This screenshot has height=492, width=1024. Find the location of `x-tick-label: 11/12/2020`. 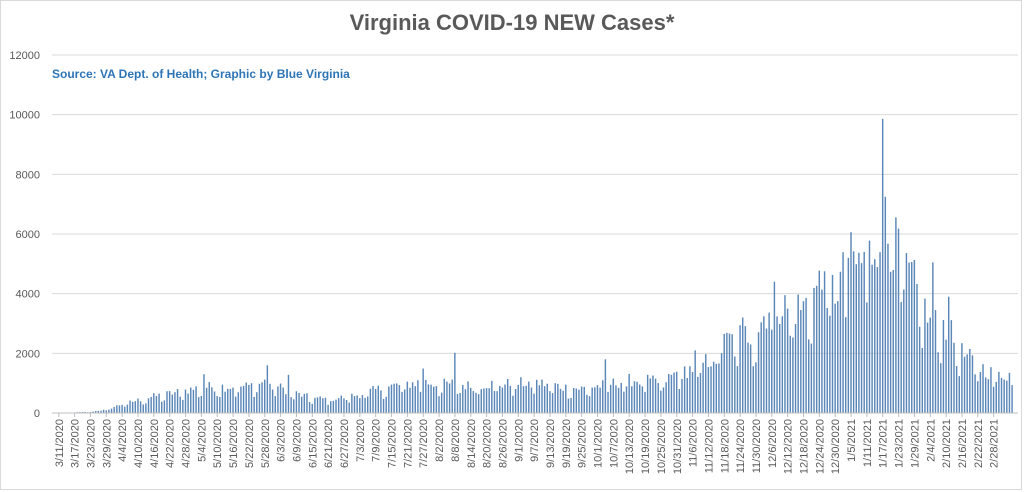

x-tick-label: 11/12/2020 is located at coordinates (709, 446).